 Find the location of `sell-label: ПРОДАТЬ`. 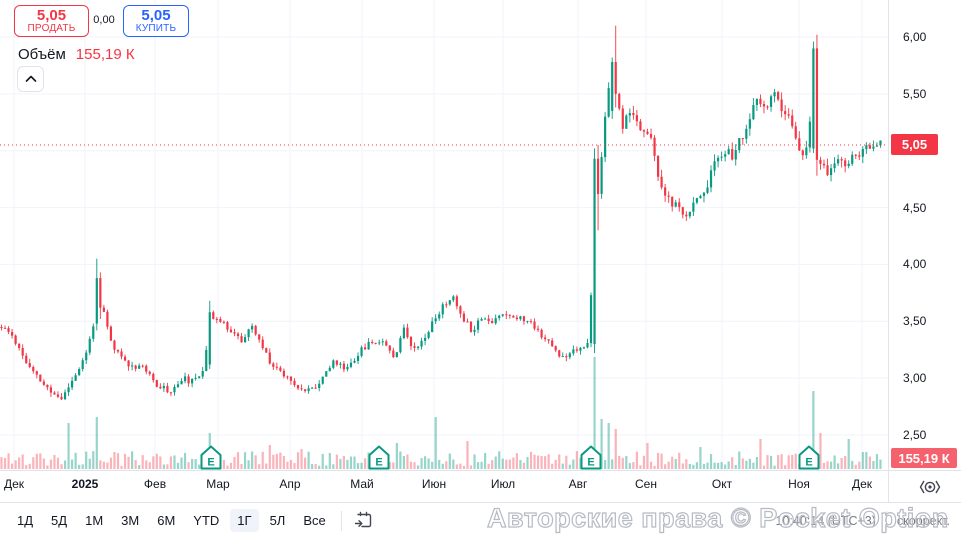

sell-label: ПРОДАТЬ is located at coordinates (51, 28).